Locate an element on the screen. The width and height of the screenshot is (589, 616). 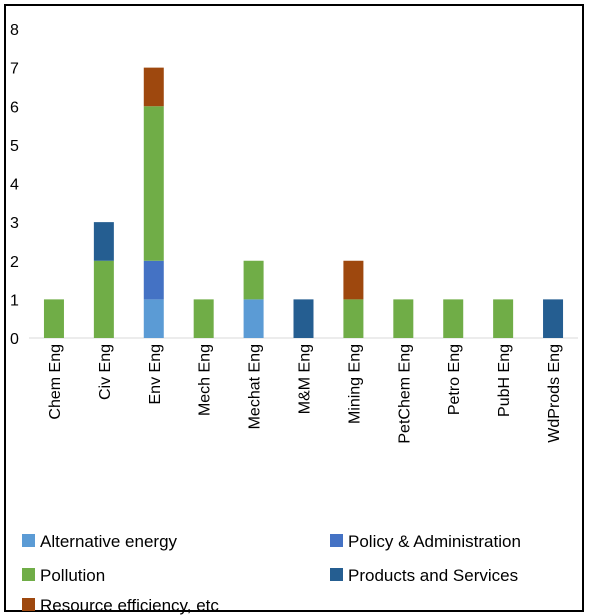
legend-item-policy-and-administration: Policy & Administration is located at coordinates (425, 541).